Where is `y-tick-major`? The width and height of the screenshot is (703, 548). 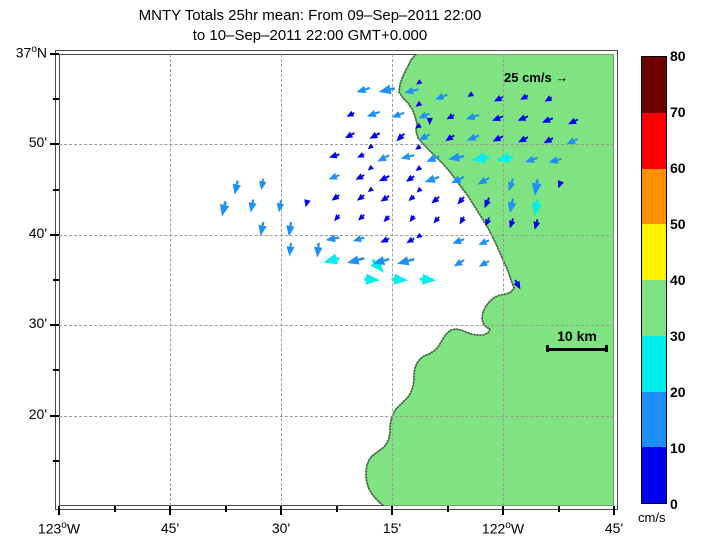
y-tick-major is located at coordinates (54, 144).